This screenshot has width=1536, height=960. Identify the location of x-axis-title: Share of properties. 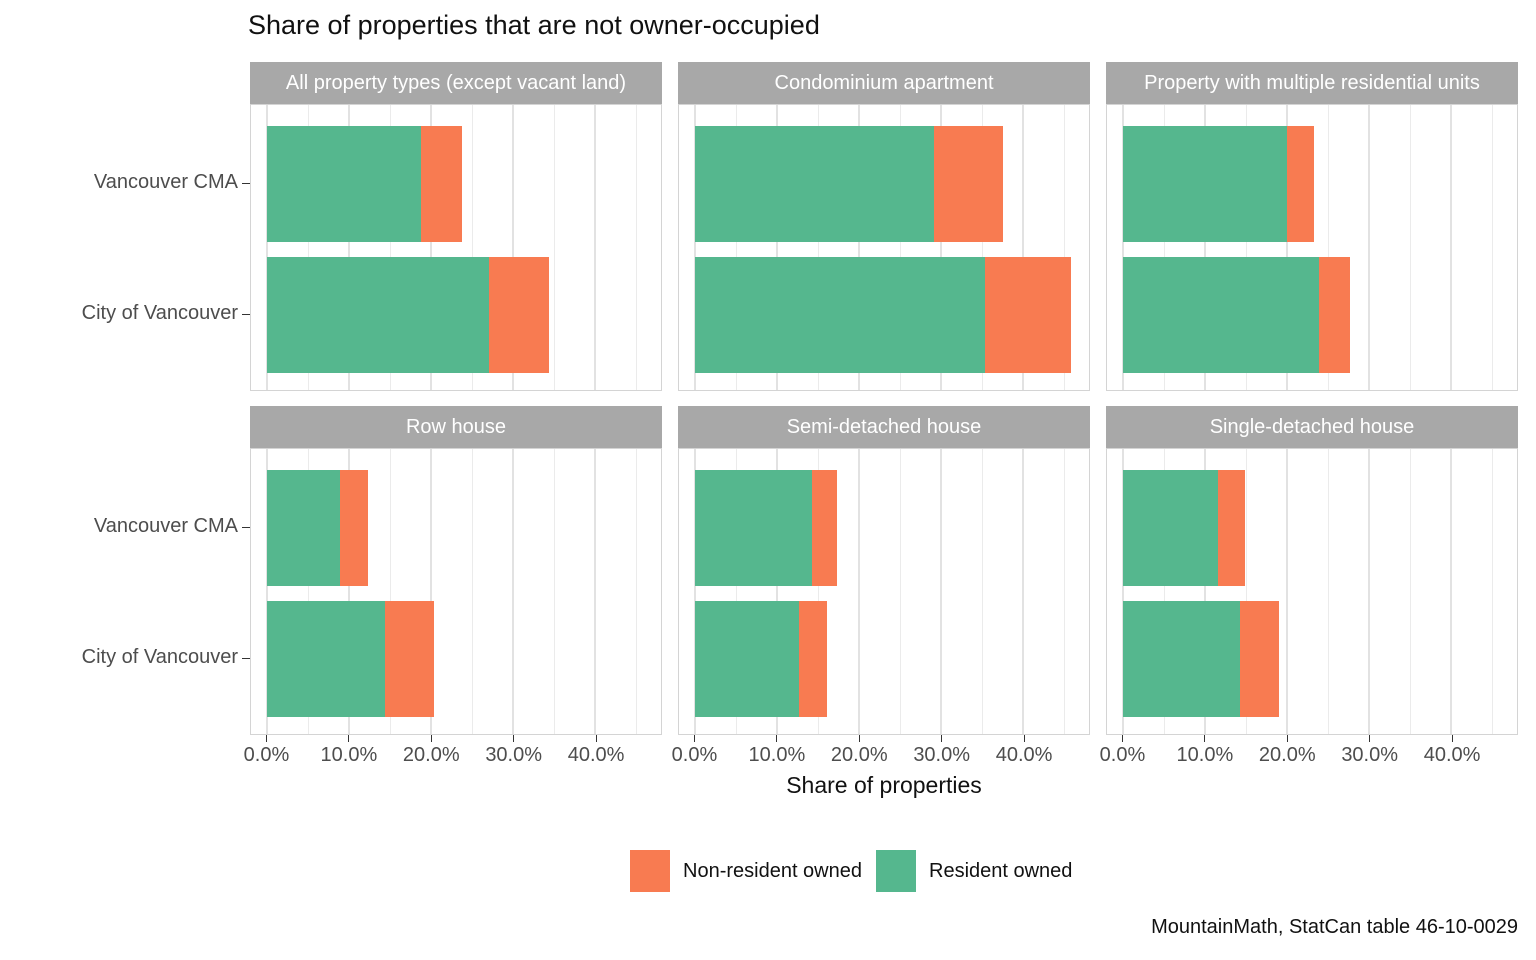
(884, 785).